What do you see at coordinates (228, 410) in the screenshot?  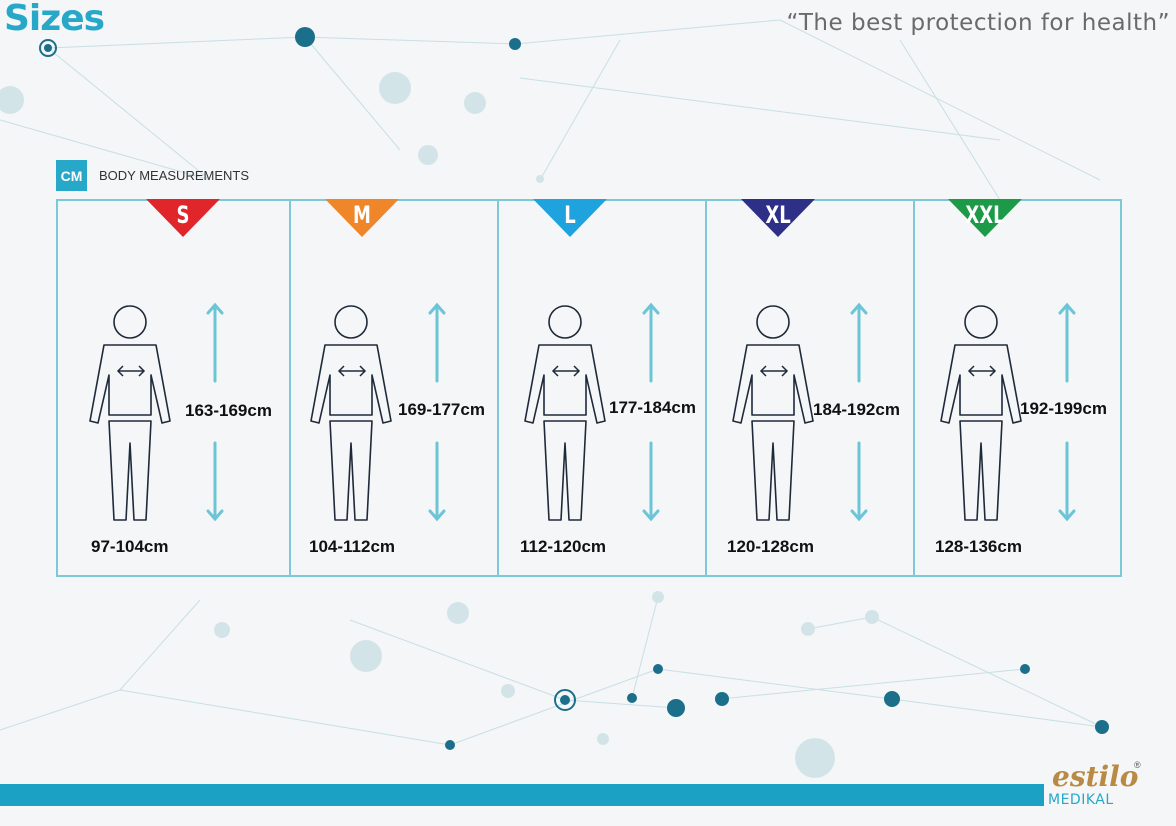 I see `height-range: 163-169cm` at bounding box center [228, 410].